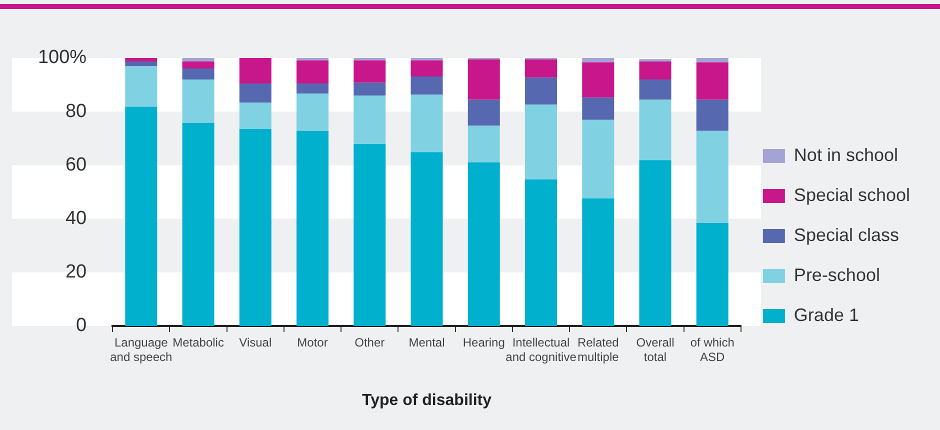 The height and width of the screenshot is (430, 940). Describe the element at coordinates (427, 400) in the screenshot. I see `x-axis-title: Type of disability` at that location.